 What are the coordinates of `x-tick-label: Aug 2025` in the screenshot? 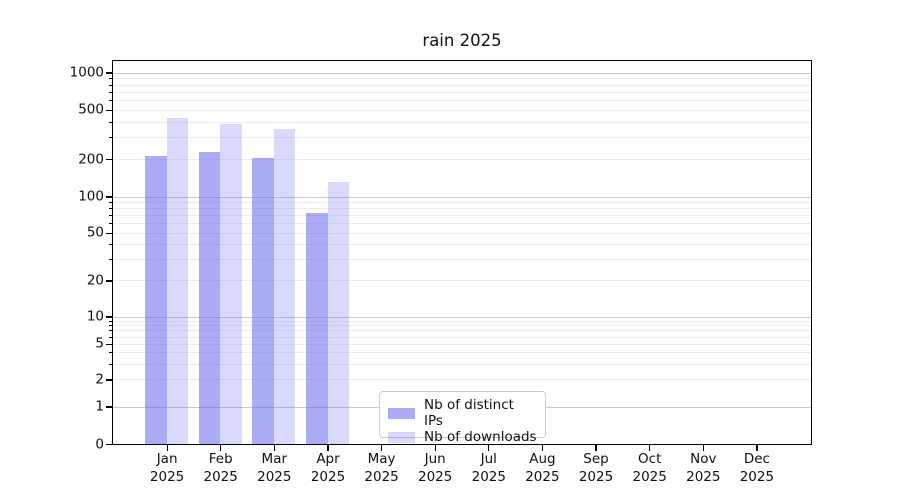 It's located at (542, 468).